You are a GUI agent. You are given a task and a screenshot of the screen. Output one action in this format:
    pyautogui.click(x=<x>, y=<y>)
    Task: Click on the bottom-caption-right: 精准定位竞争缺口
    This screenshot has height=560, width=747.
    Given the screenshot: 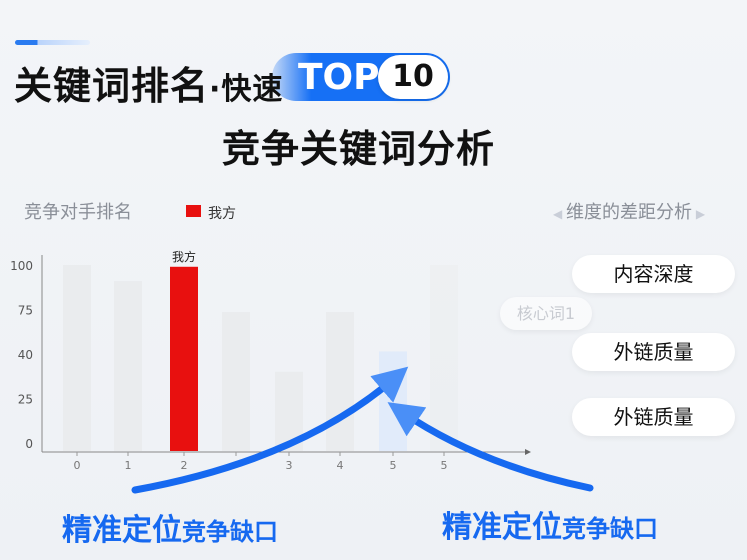 What is the action you would take?
    pyautogui.click(x=550, y=524)
    